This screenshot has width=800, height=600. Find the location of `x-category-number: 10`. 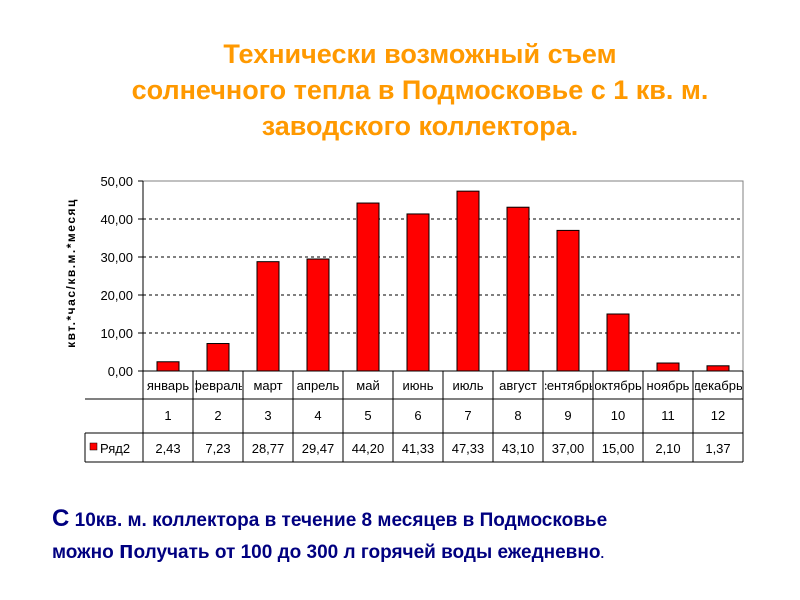

x-category-number: 10 is located at coordinates (618, 415).